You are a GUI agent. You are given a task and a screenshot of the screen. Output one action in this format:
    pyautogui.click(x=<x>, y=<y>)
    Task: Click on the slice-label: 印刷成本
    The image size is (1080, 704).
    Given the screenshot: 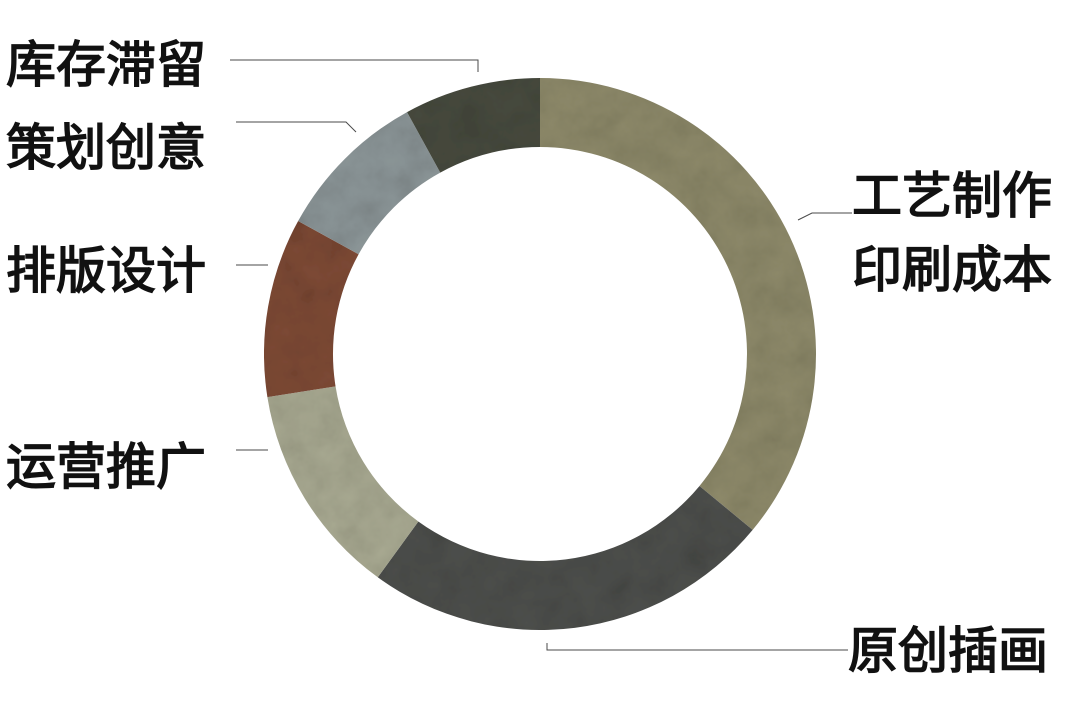 What is the action you would take?
    pyautogui.click(x=952, y=270)
    